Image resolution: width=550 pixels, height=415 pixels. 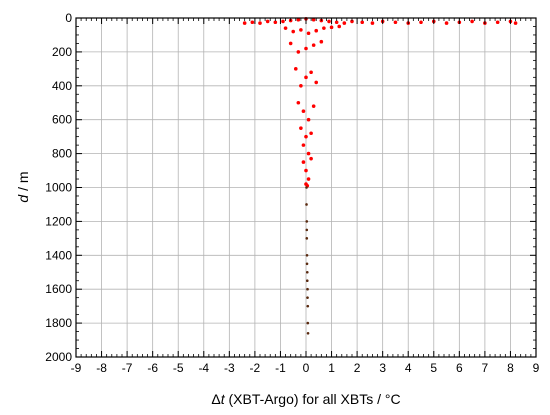 I want to click on y-tick-label: 1000, so click(x=58, y=188).